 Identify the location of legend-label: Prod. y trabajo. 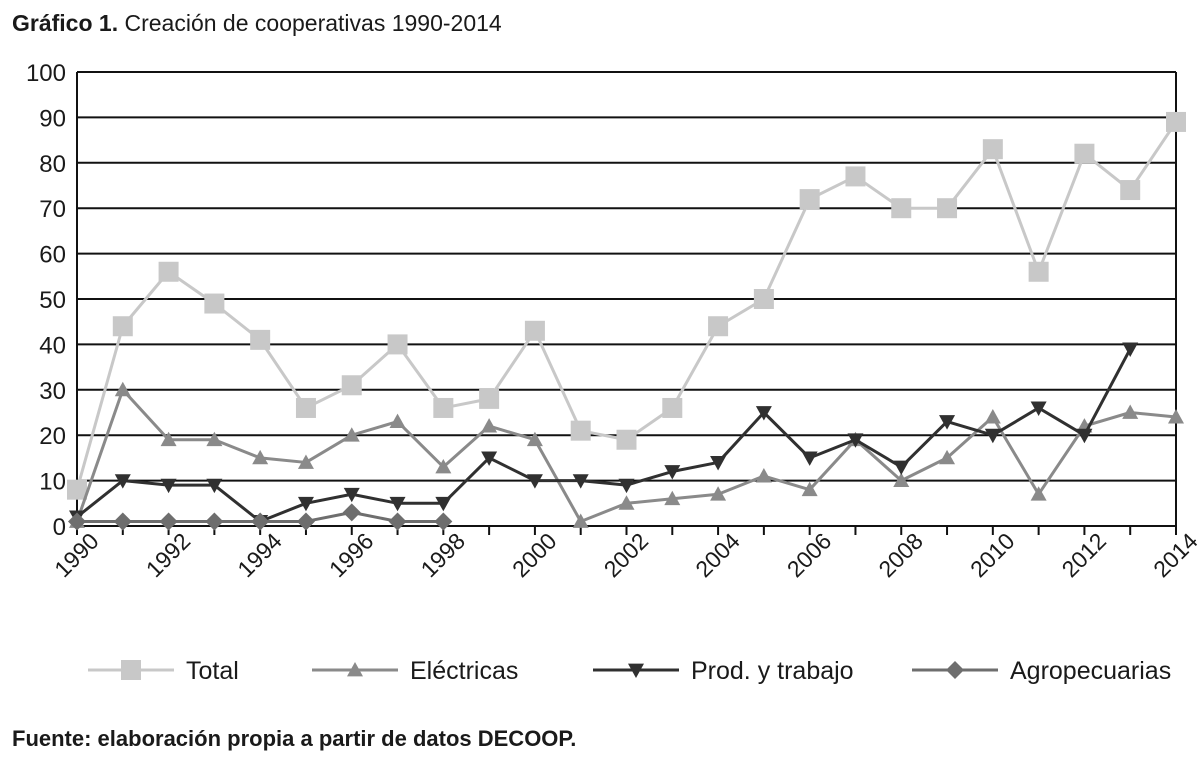
(772, 671).